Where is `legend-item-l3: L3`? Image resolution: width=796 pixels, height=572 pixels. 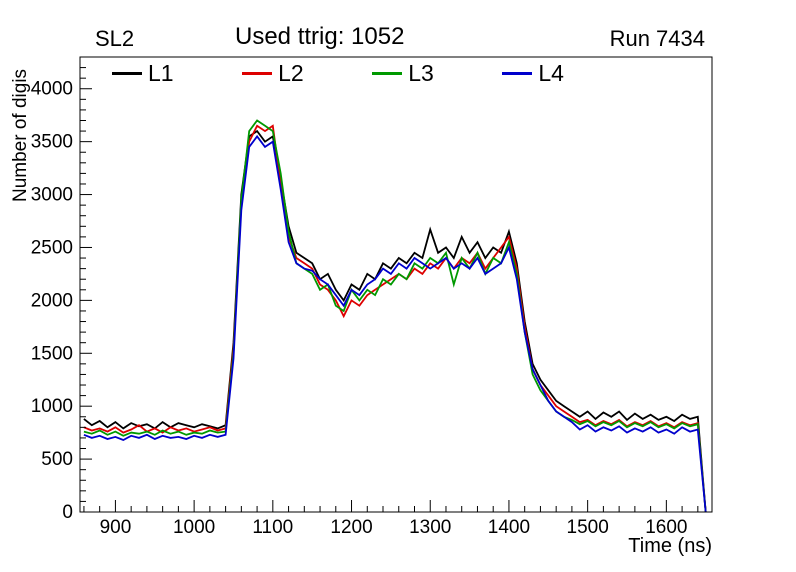
legend-item-l3: L3 is located at coordinates (403, 73).